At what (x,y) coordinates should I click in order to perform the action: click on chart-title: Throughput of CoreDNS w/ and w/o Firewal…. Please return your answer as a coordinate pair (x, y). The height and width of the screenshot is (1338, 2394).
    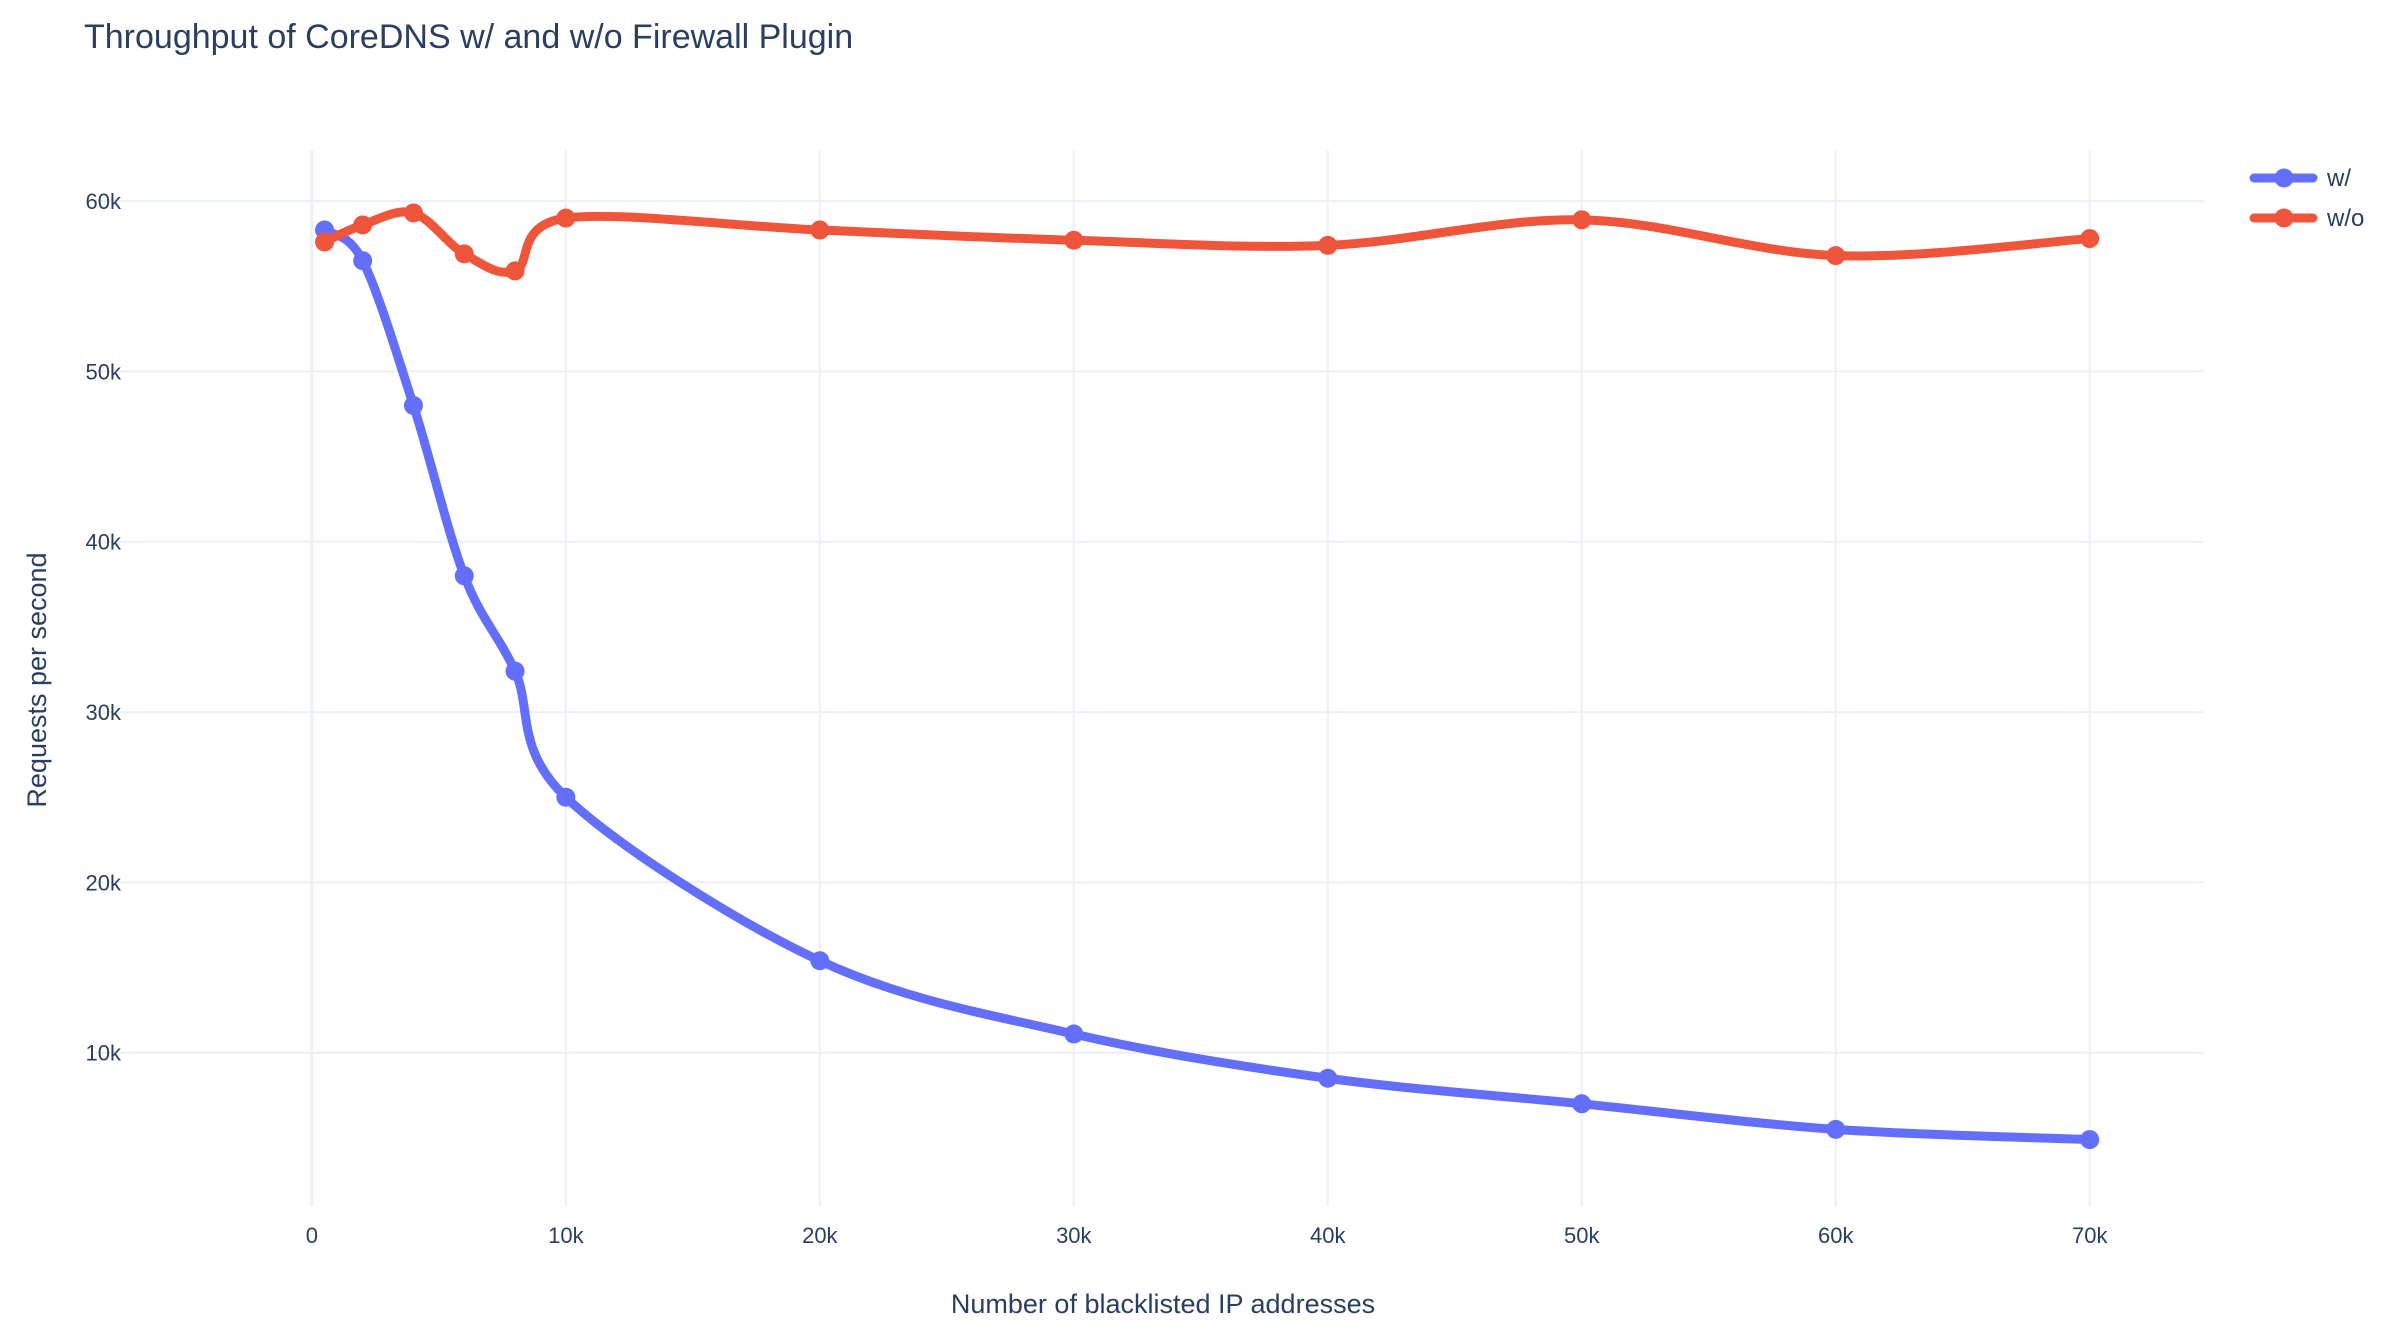
    Looking at the image, I should click on (468, 37).